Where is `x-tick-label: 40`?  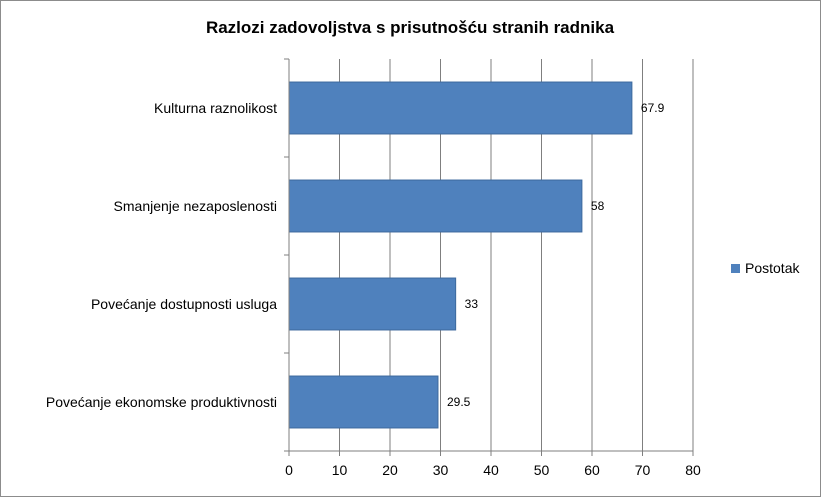 x-tick-label: 40 is located at coordinates (491, 470).